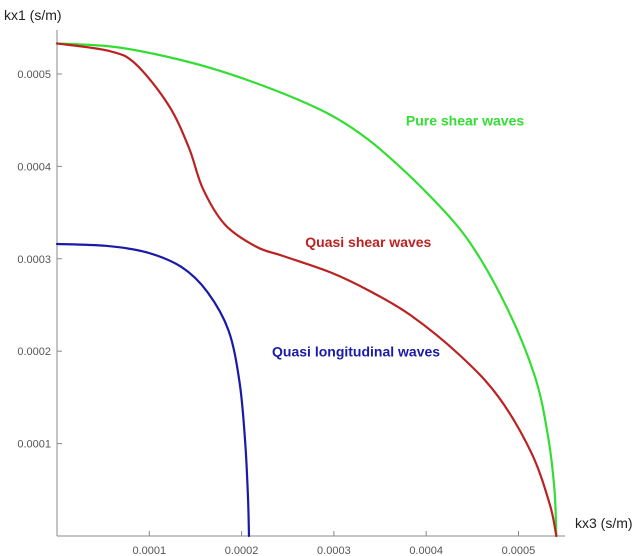 This screenshot has height=556, width=644. I want to click on x-axis-label: kx3 (s/m), so click(604, 523).